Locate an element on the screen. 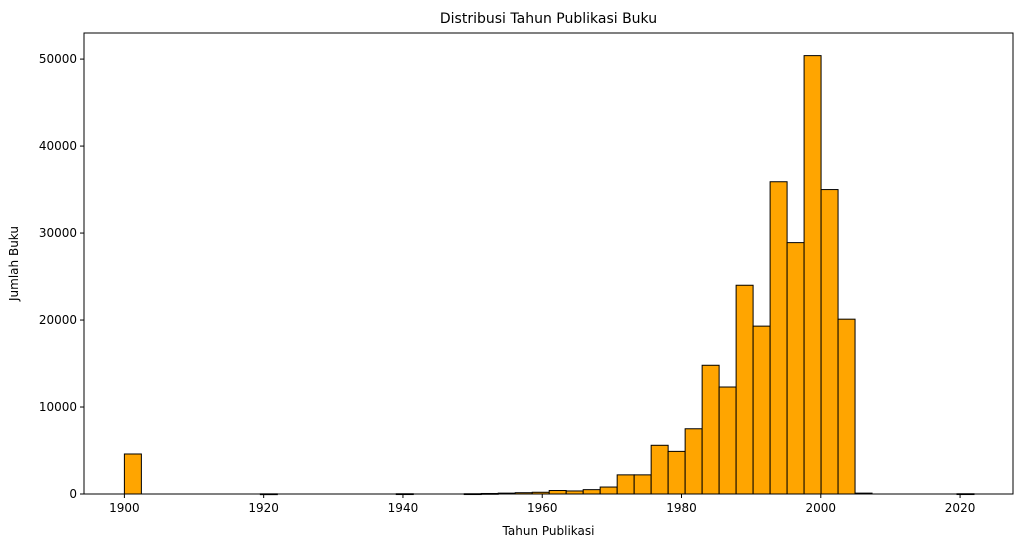 The height and width of the screenshot is (547, 1023). x-axis-label: Tahun Publikasi is located at coordinates (548, 531).